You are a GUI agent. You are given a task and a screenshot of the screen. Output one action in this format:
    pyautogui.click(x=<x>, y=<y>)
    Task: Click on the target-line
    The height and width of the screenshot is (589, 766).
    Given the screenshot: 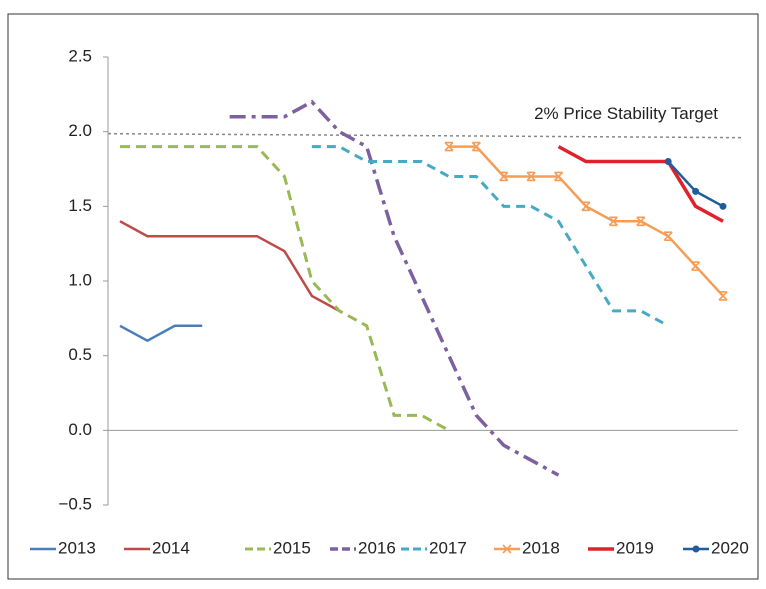 What is the action you would take?
    pyautogui.click(x=425, y=135)
    